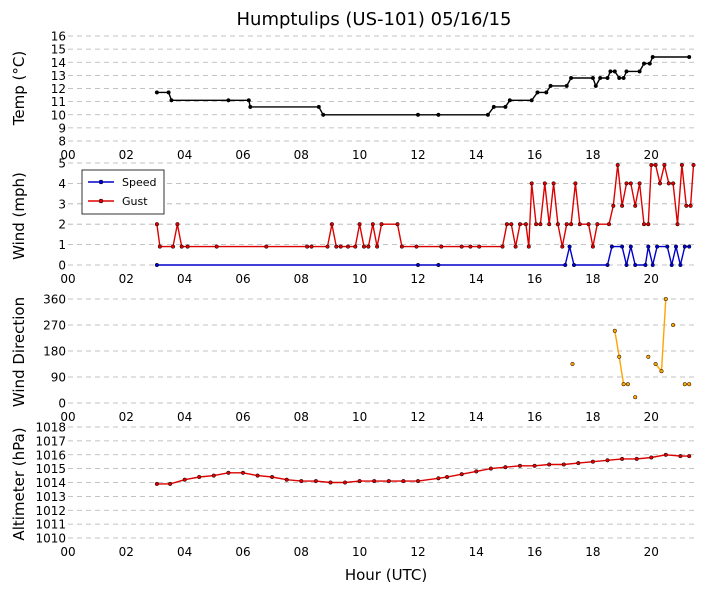  I want to click on x-tick-label: 04, so click(184, 155).